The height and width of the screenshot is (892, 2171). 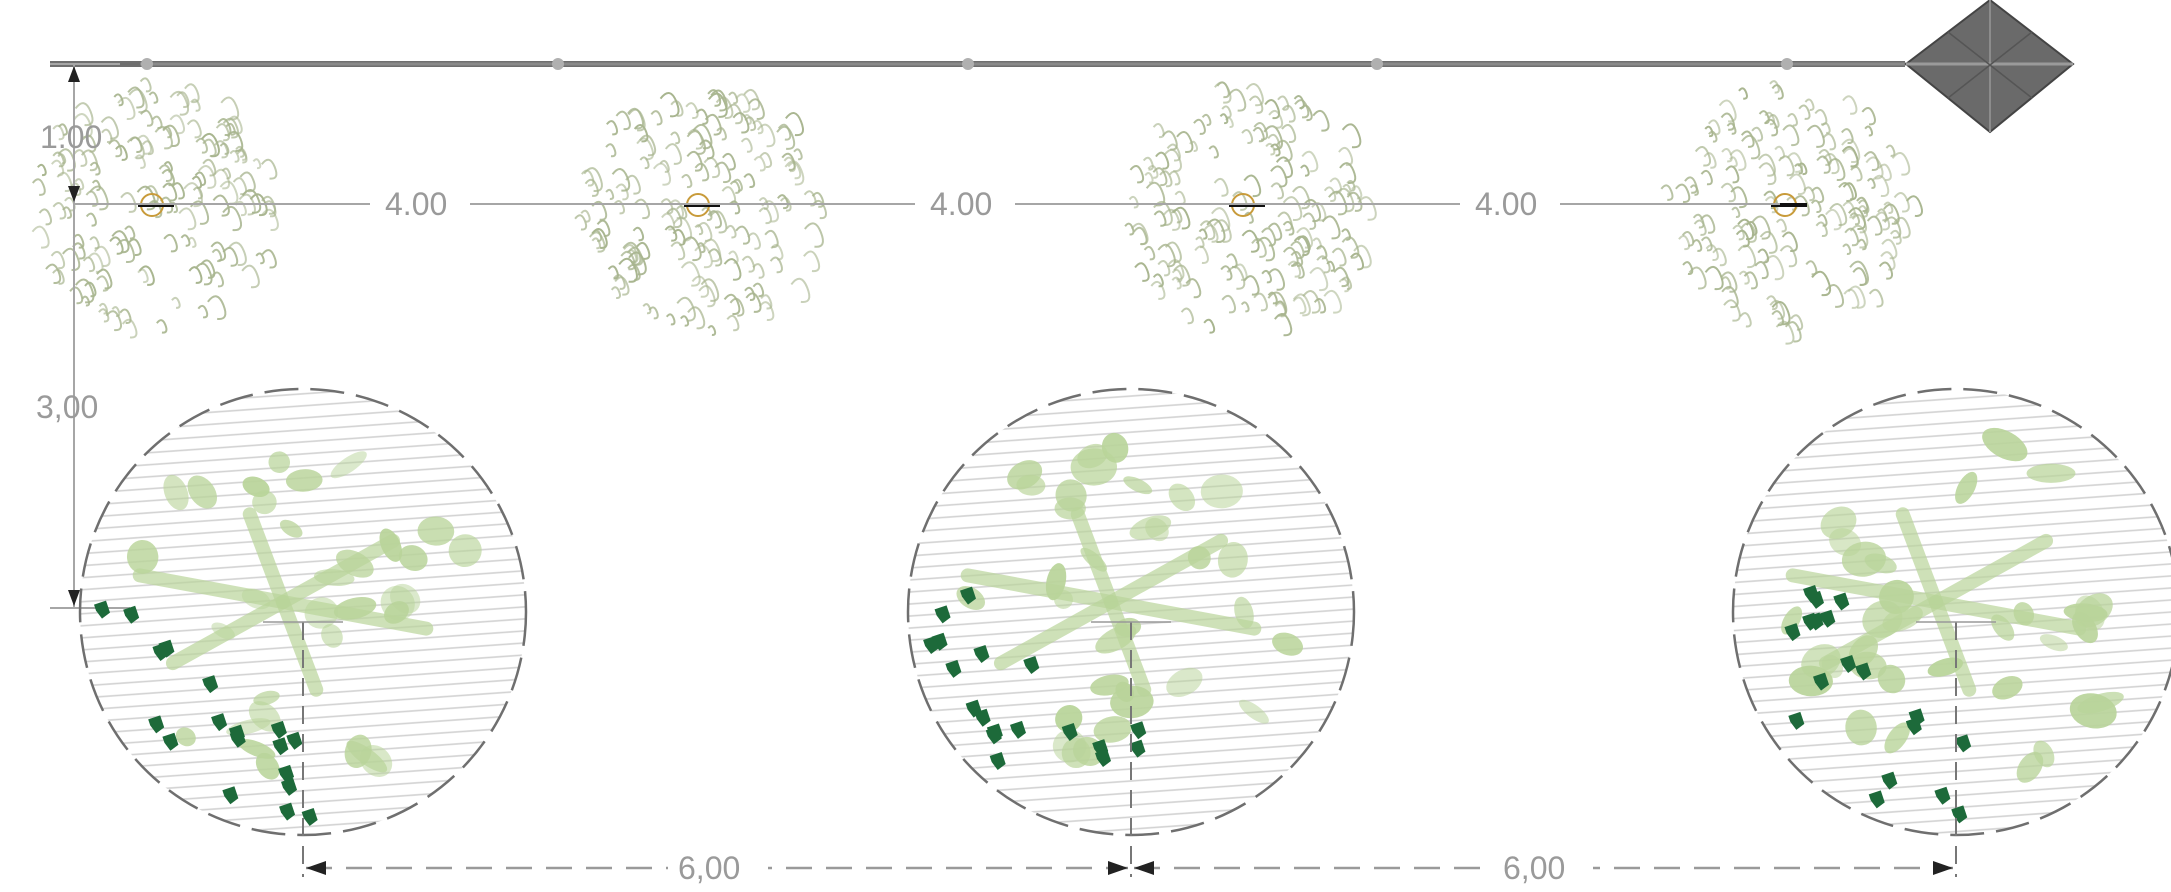 I want to click on tree-spacing-label-2: 4.00, so click(x=961, y=204).